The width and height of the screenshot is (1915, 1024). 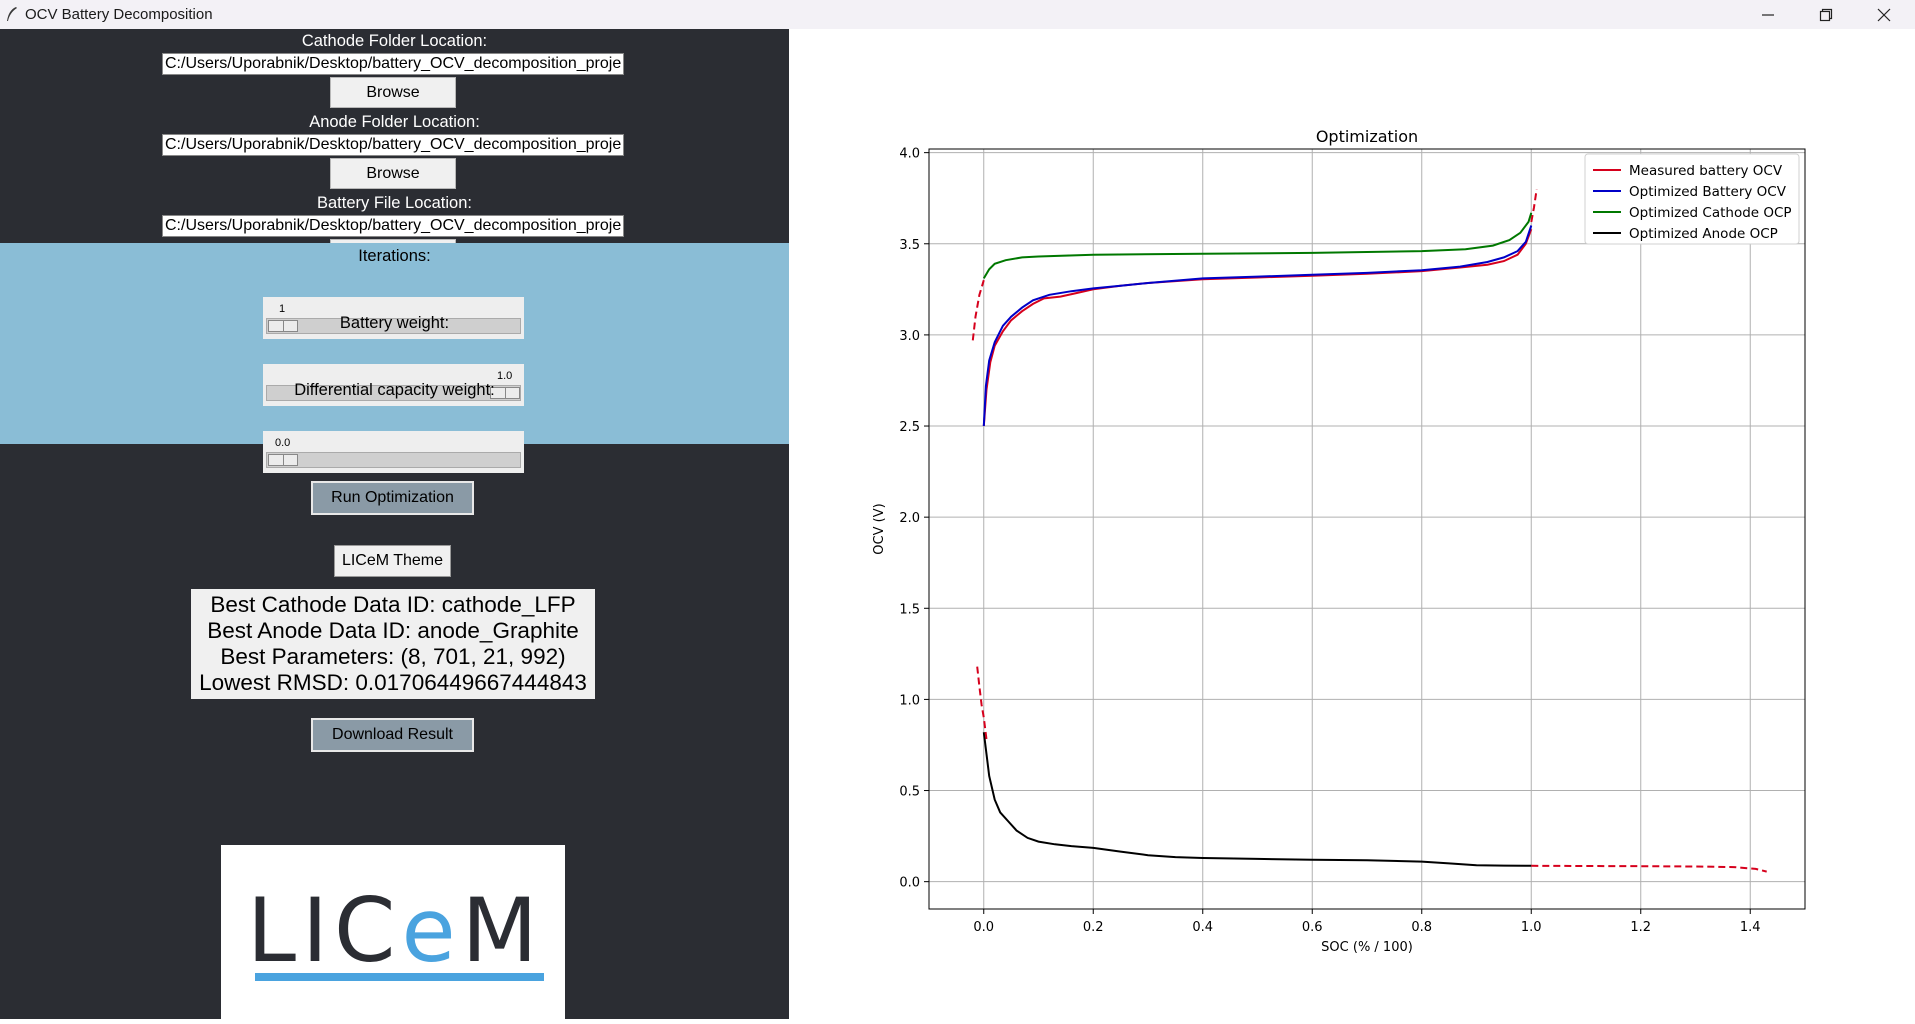 I want to click on x-tick-label: 0.2, so click(x=1093, y=927).